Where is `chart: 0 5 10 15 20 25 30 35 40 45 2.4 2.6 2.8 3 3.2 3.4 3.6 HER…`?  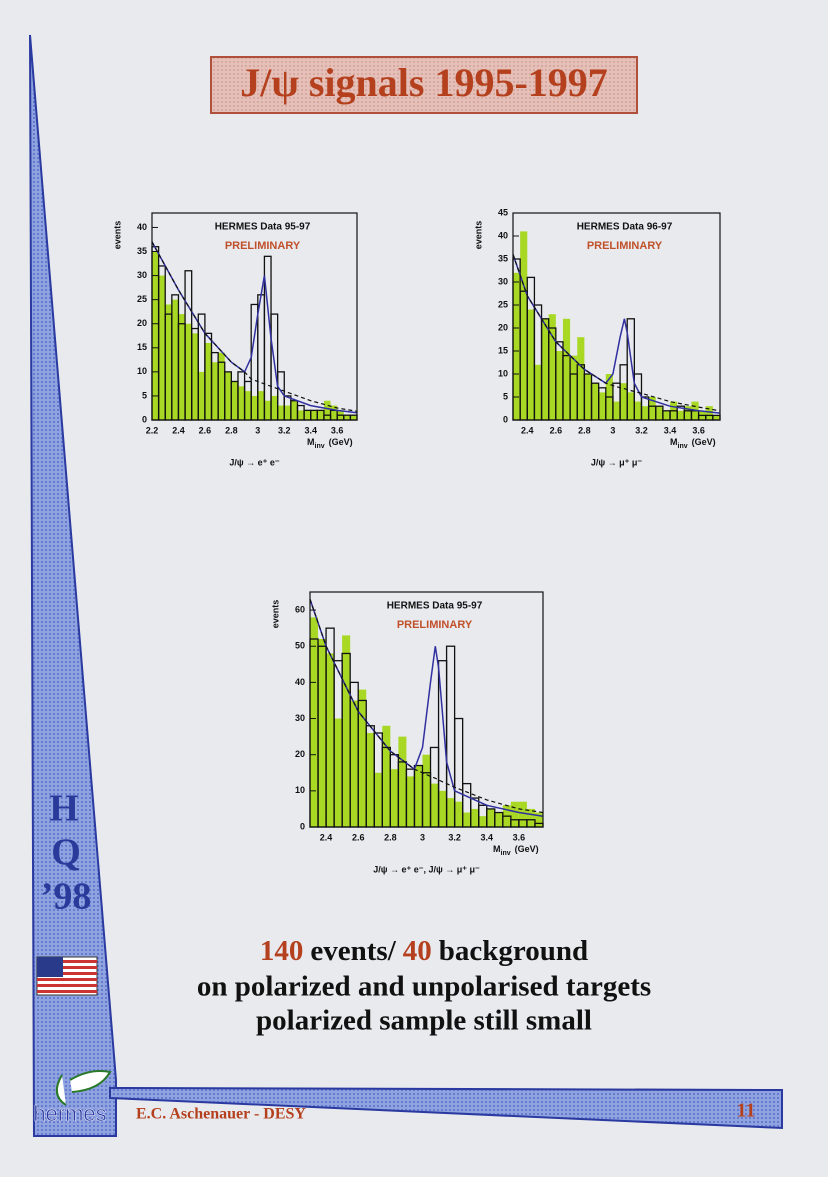
chart: 0 5 10 15 20 25 30 35 40 45 2.4 2.6 2.8 3 3.2 3.4 3.6 HER… is located at coordinates (597, 337).